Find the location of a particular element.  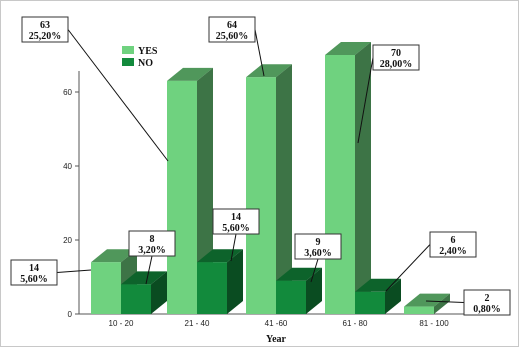

data-label-percent: 28,00% is located at coordinates (396, 64).